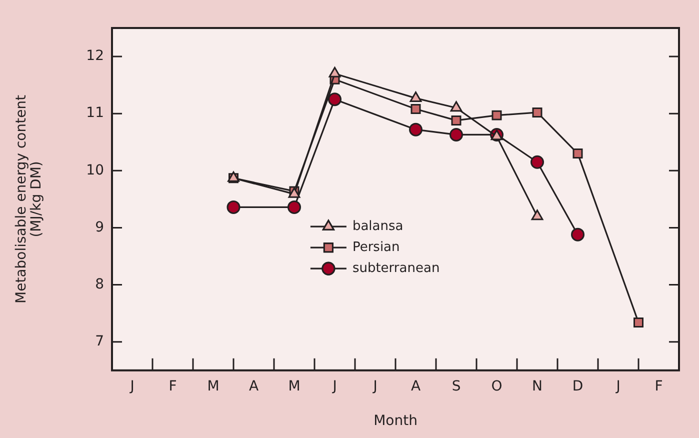 Image resolution: width=699 pixels, height=438 pixels. I want to click on y-tick-label: 9, so click(99, 227).